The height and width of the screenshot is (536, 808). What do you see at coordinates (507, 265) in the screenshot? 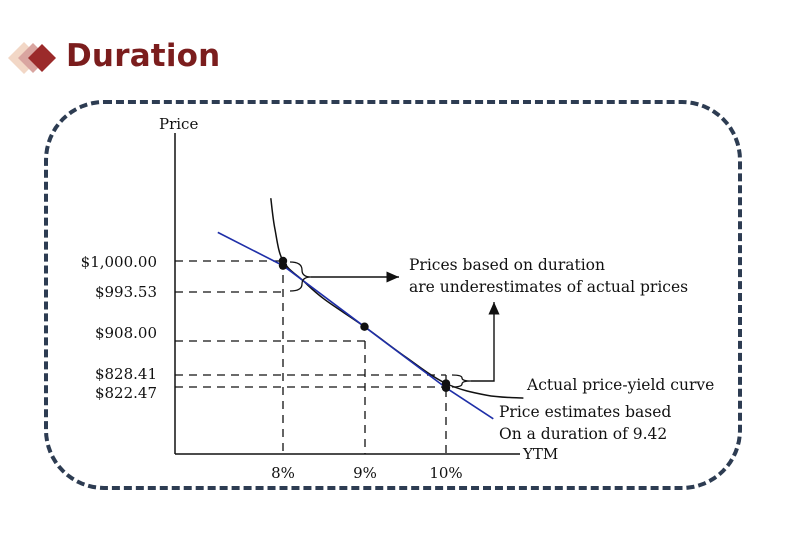
I see `underestimate-note-line1: Prices based on duration` at bounding box center [507, 265].